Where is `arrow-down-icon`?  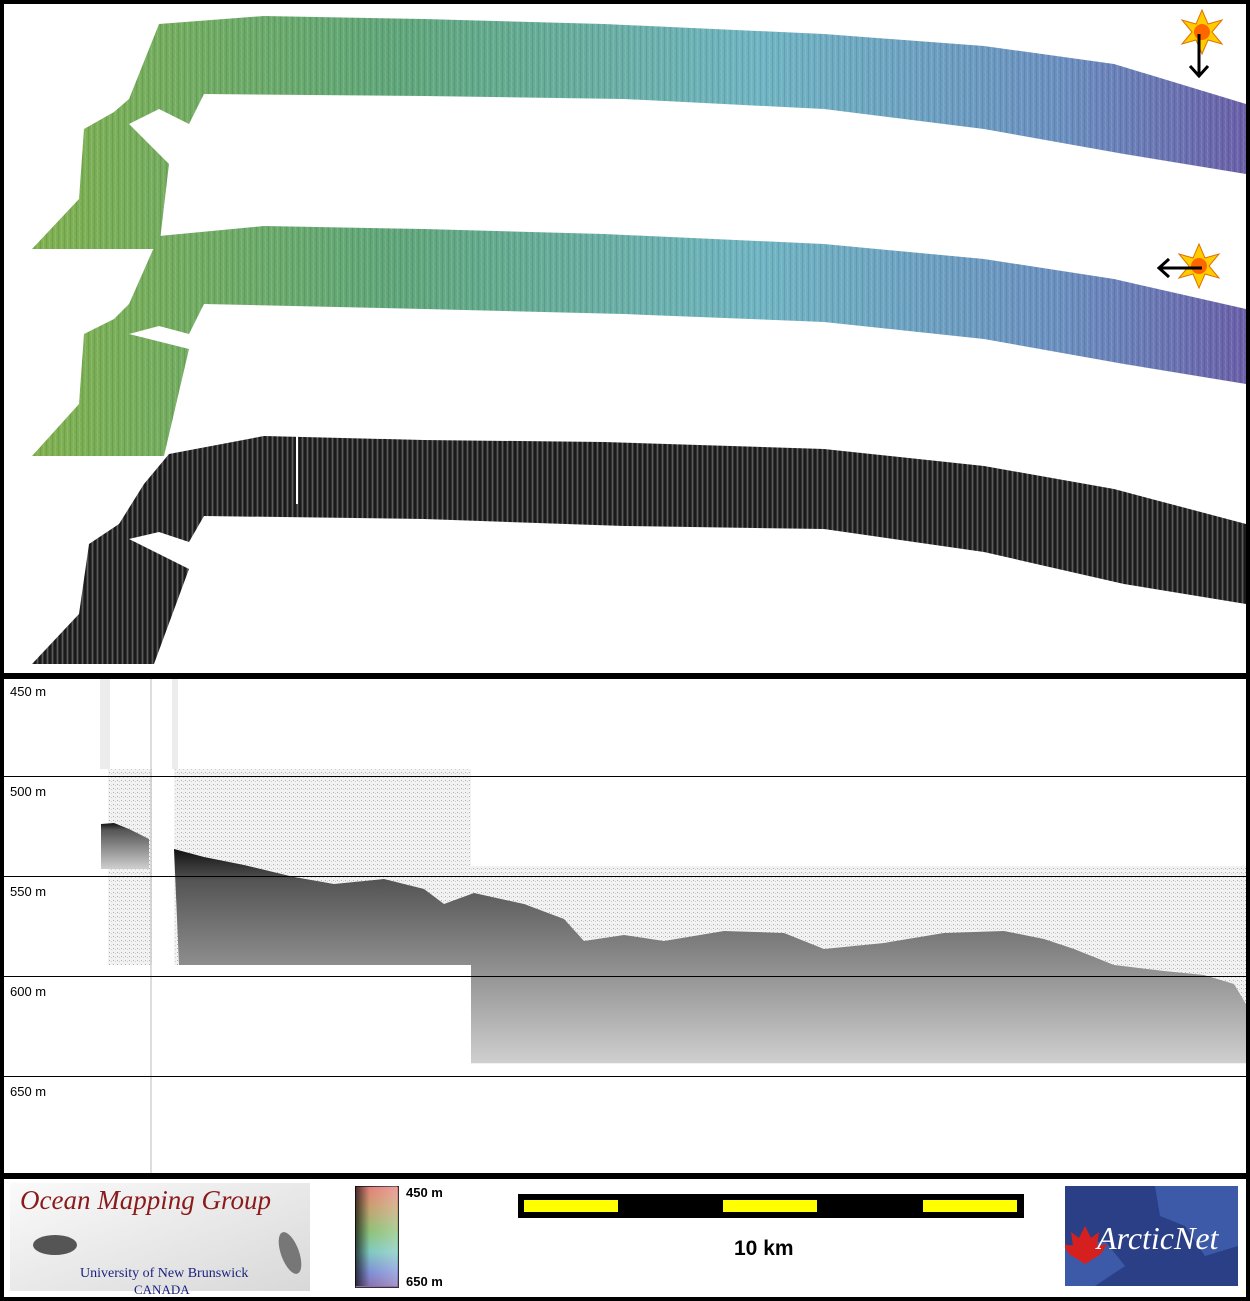 arrow-down-icon is located at coordinates (1199, 56).